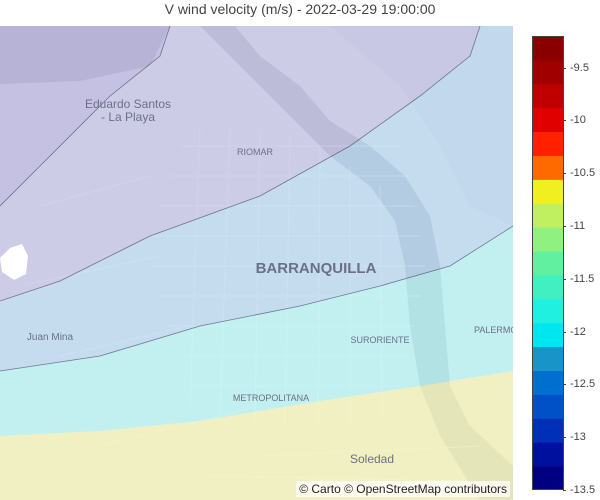  Describe the element at coordinates (579, 279) in the screenshot. I see `colorbar-tick-label: -11.5` at that location.